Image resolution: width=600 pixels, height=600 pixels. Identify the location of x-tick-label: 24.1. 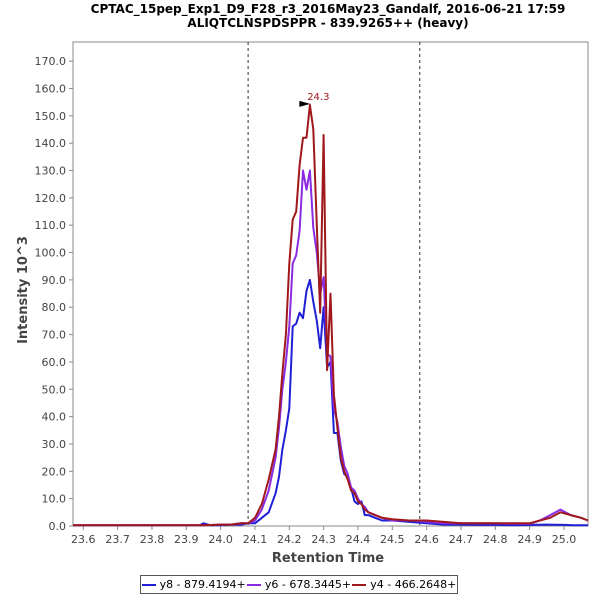
(255, 539).